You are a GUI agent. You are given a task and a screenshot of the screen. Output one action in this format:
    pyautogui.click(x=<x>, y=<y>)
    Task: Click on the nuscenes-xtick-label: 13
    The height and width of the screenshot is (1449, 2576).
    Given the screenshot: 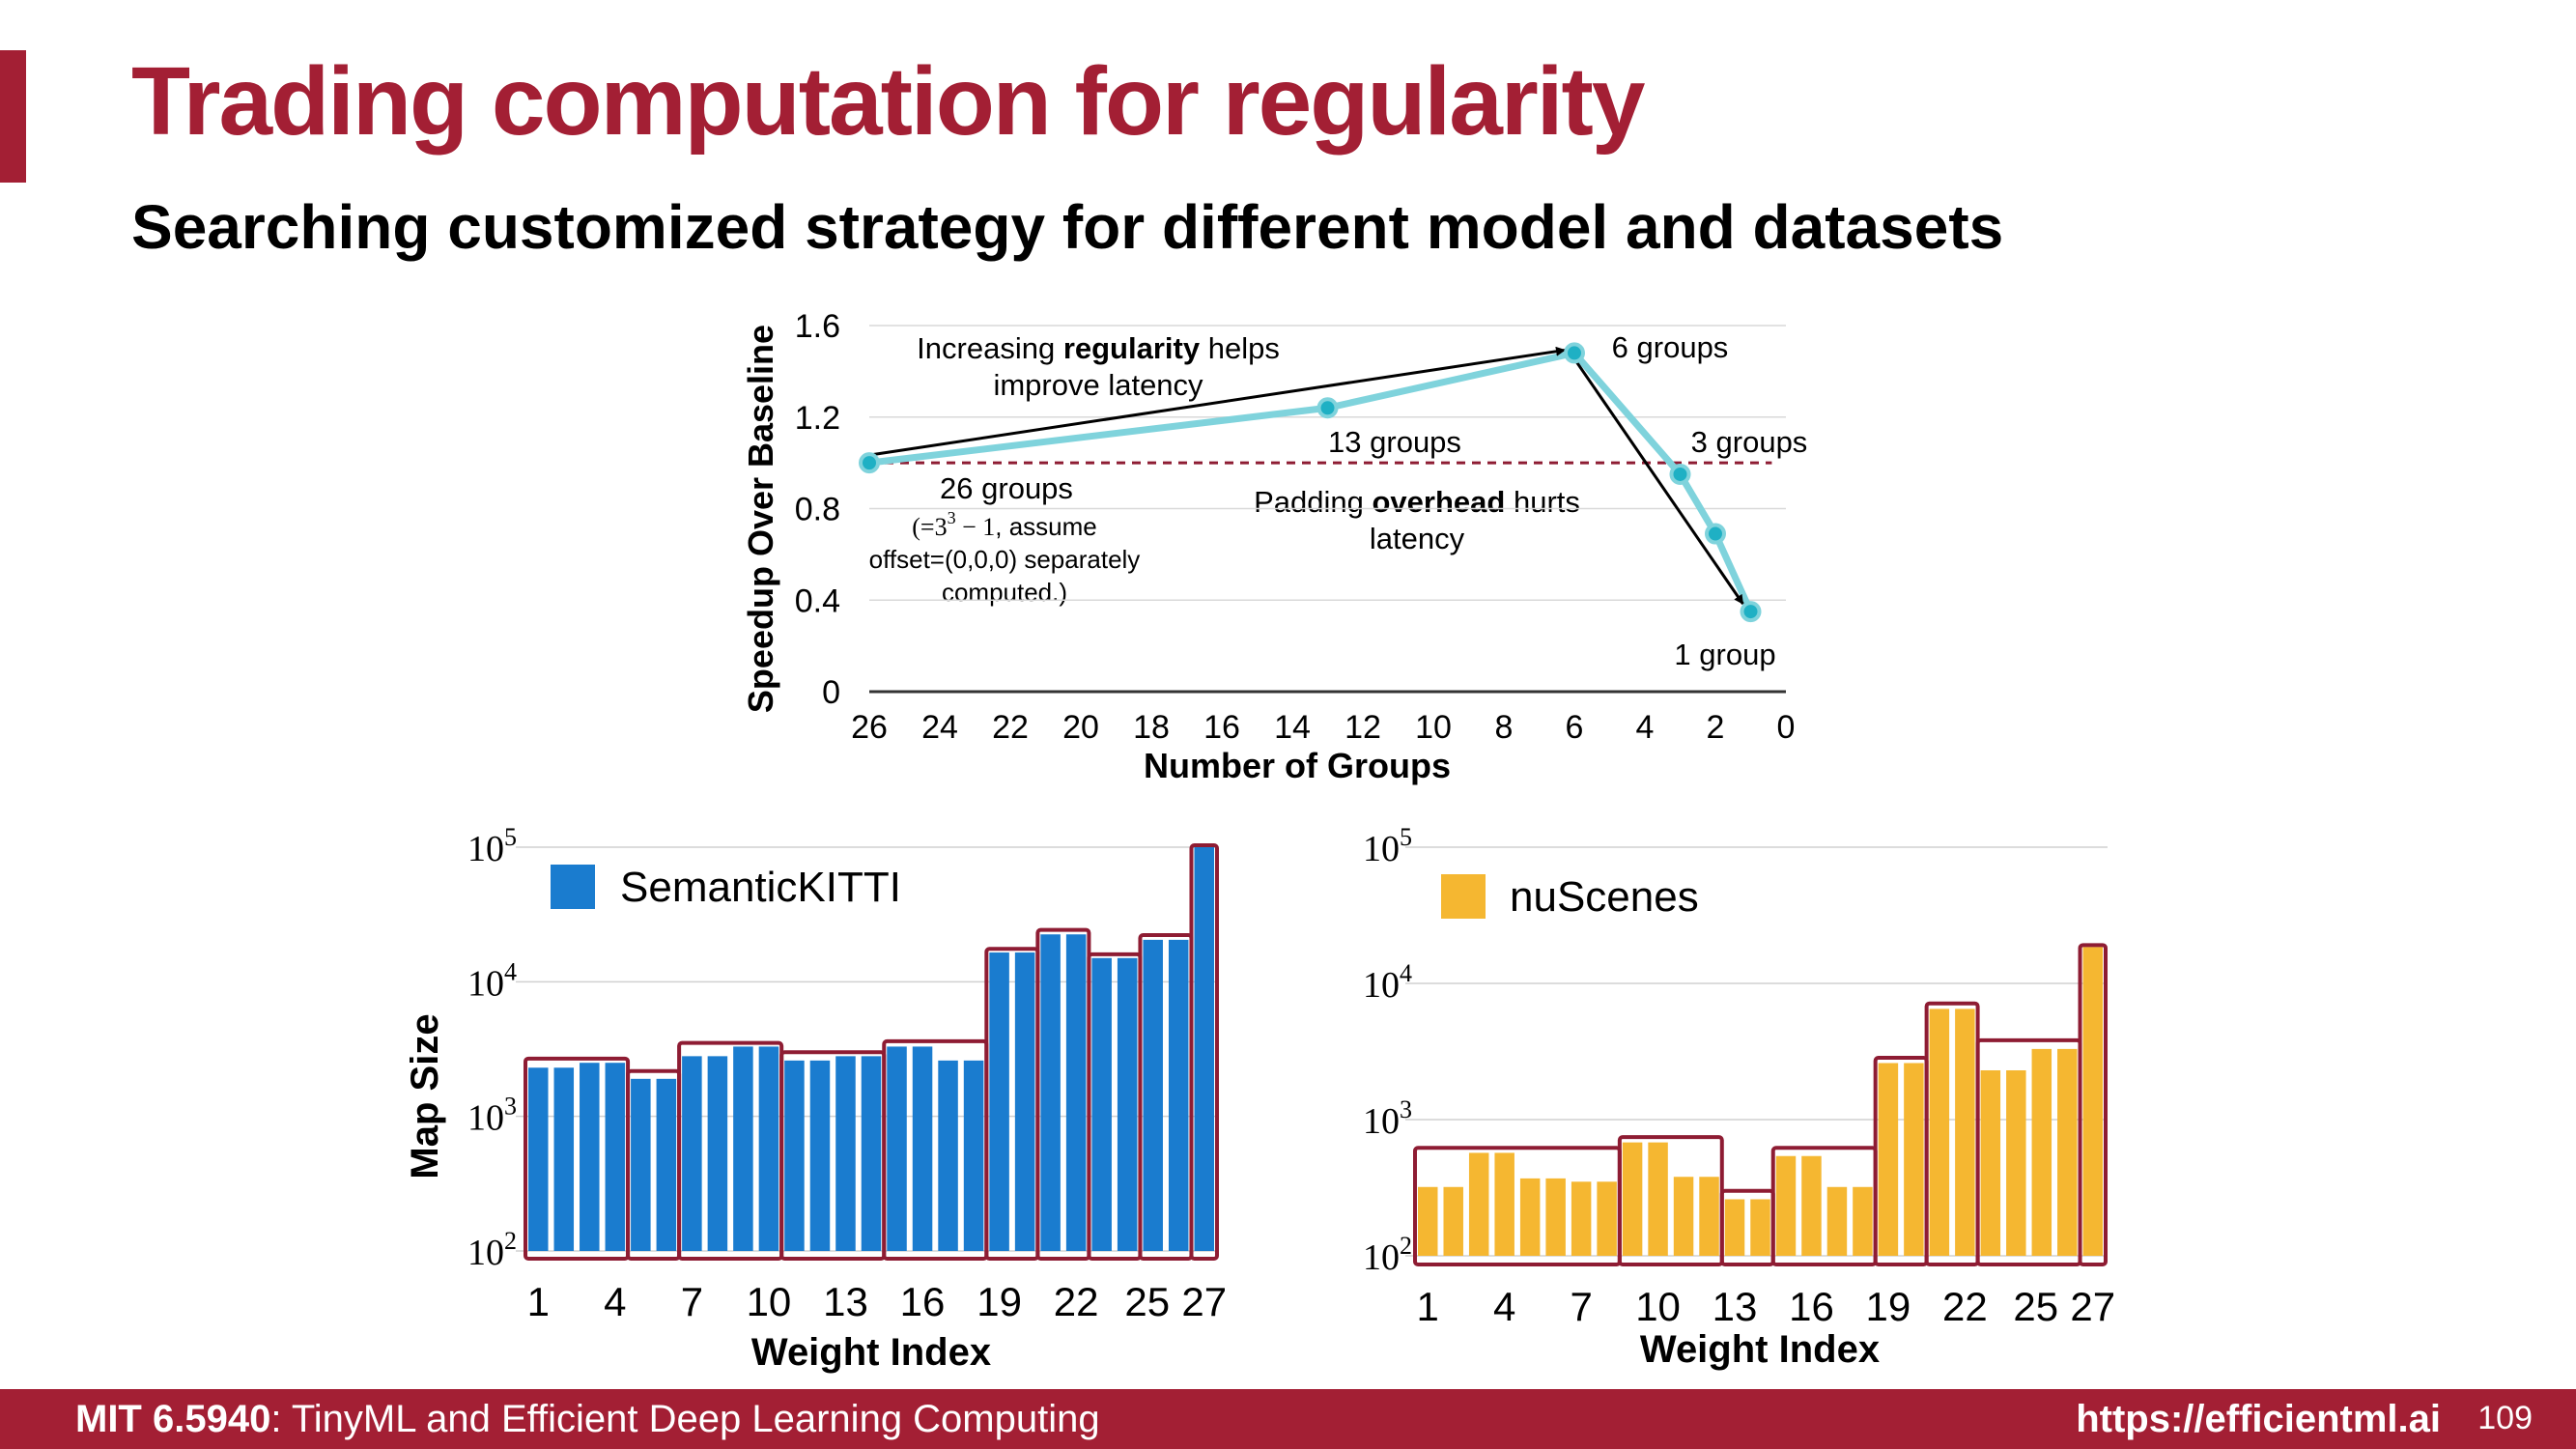 What is the action you would take?
    pyautogui.click(x=1735, y=1306)
    